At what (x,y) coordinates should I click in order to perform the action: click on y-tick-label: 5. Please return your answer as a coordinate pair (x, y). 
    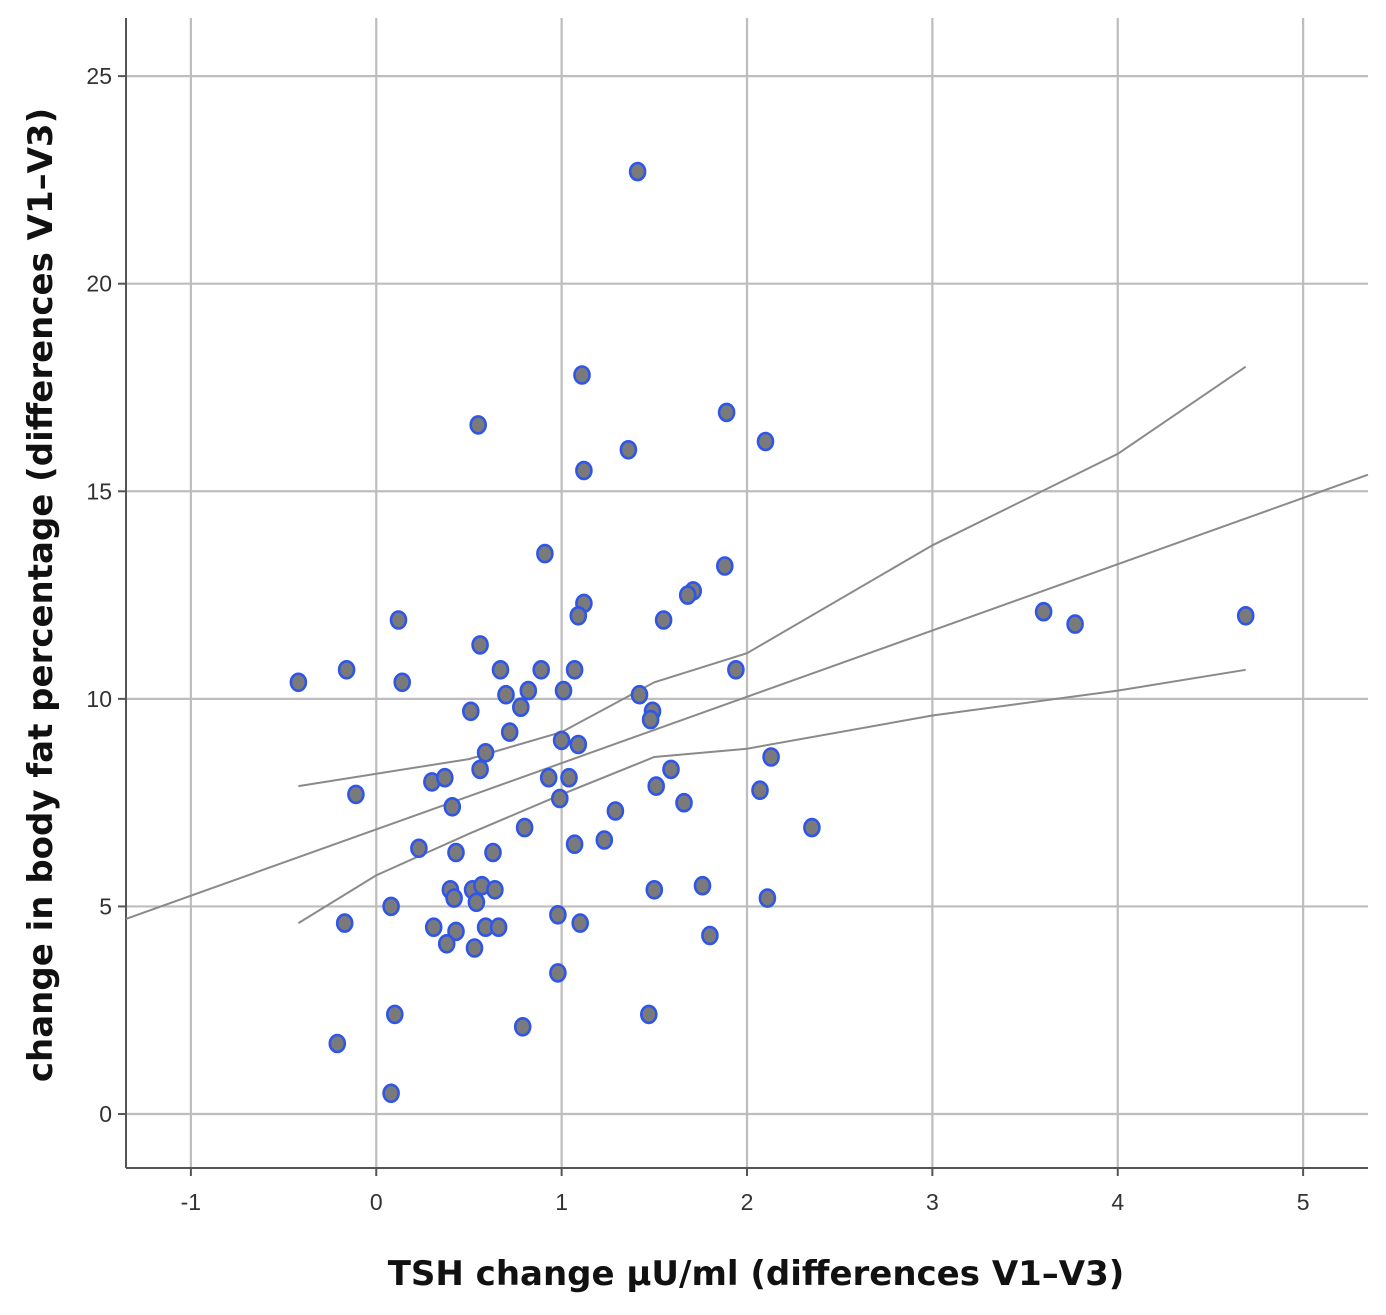
    Looking at the image, I should click on (105, 906).